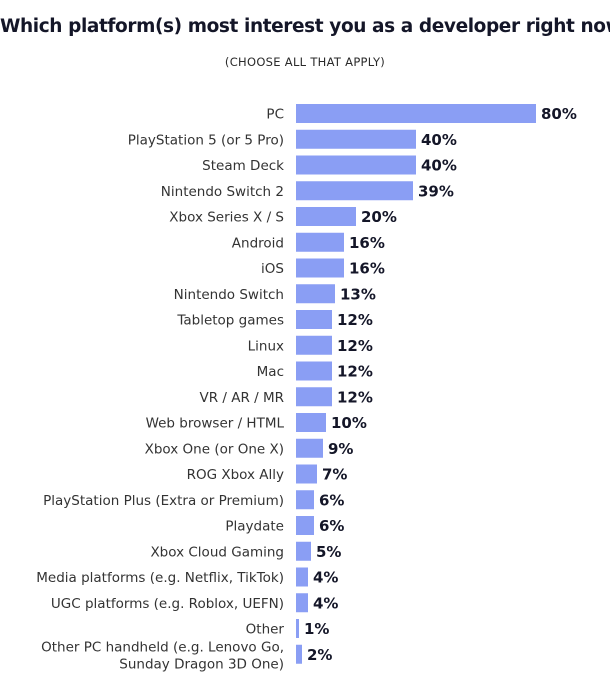 The width and height of the screenshot is (610, 700). I want to click on value-label-1: 40%, so click(439, 140).